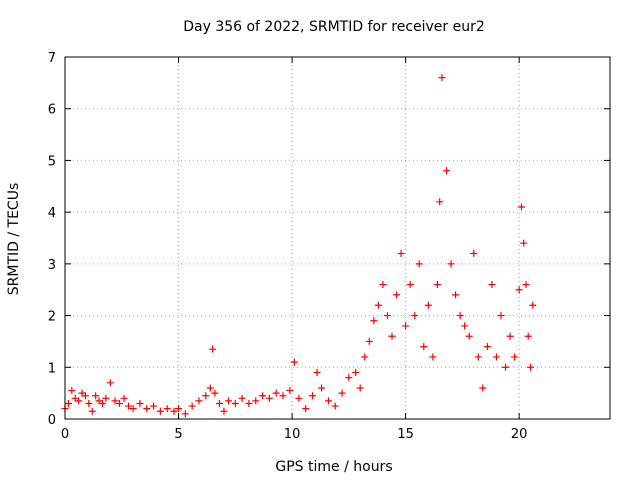  What do you see at coordinates (519, 434) in the screenshot?
I see `x-tick-label: 20` at bounding box center [519, 434].